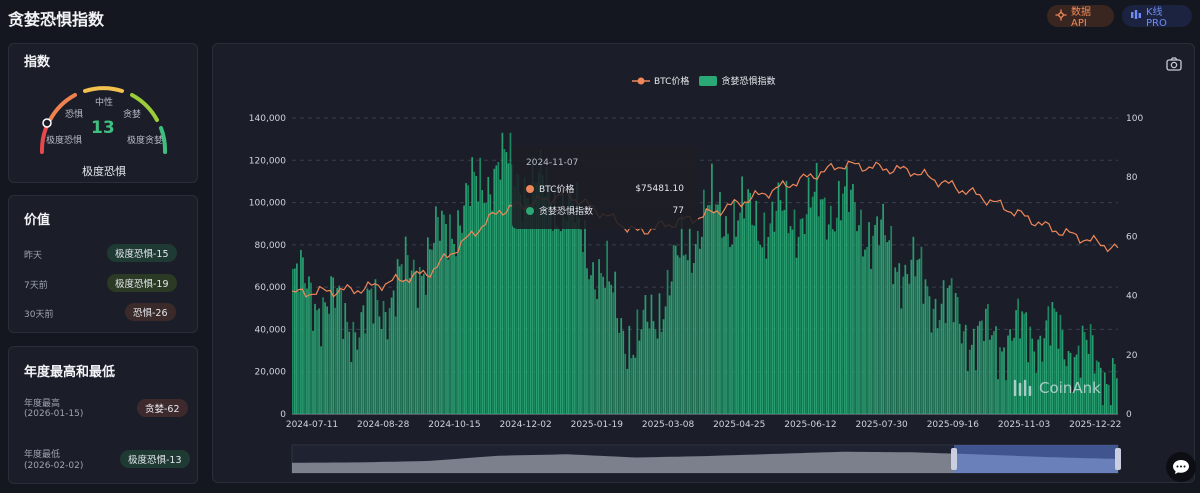 This screenshot has height=493, width=1200. I want to click on x-tick-label: 2025-06-12, so click(810, 425).